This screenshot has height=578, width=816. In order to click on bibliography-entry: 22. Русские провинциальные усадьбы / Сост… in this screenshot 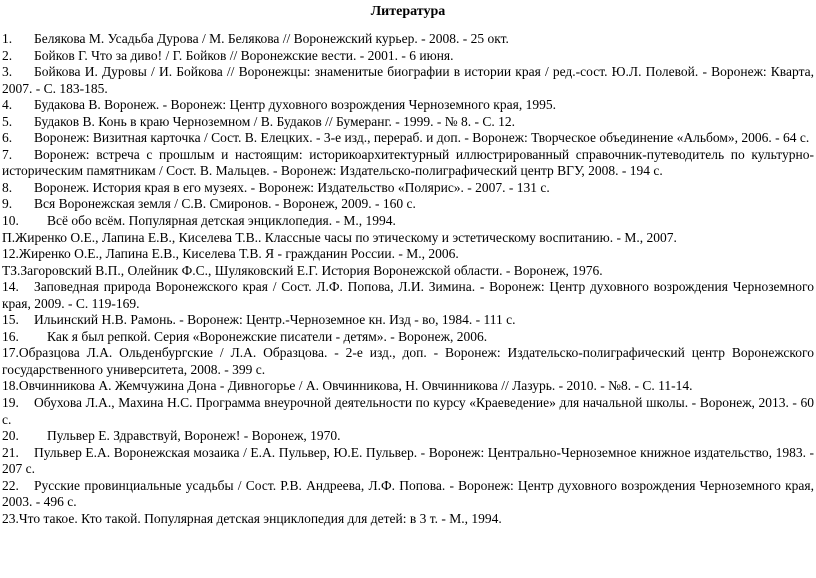, I will do `click(408, 494)`.